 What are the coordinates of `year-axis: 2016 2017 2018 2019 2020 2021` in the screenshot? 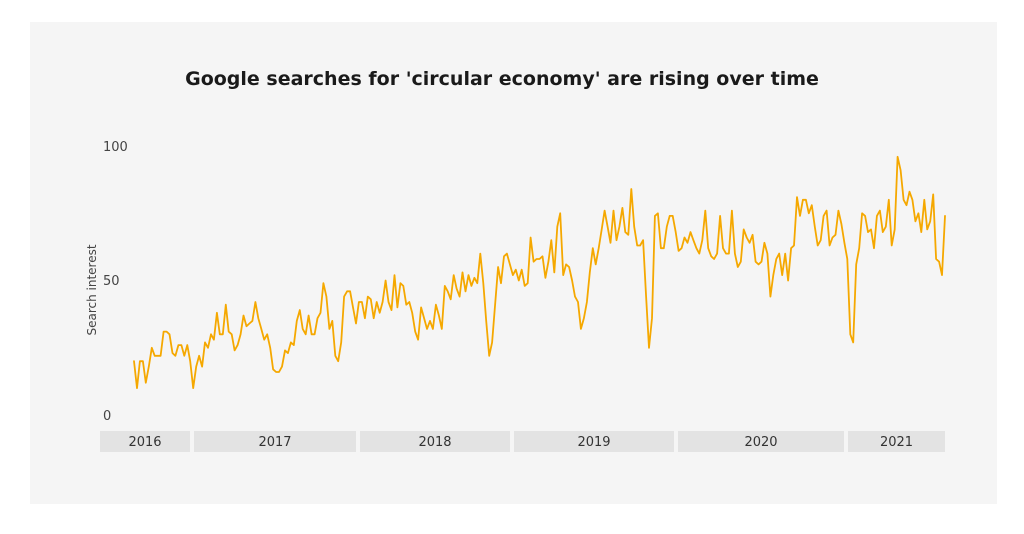 It's located at (522, 441).